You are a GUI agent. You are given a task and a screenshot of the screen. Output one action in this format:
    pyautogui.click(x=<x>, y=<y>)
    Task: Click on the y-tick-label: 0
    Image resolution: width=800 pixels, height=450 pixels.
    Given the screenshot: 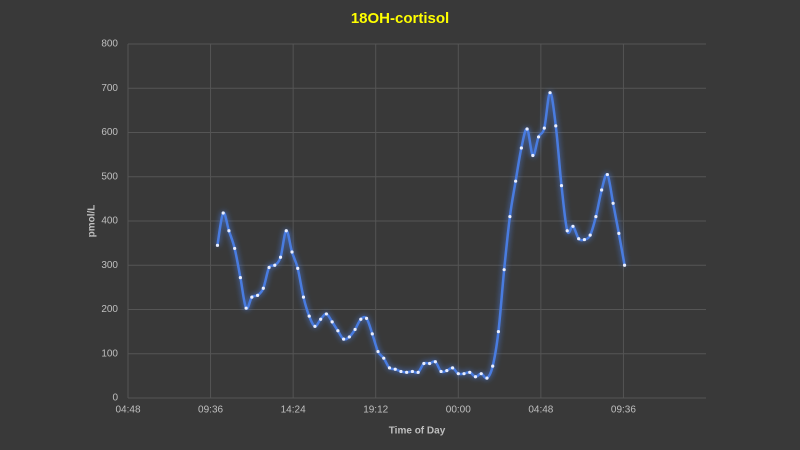 What is the action you would take?
    pyautogui.click(x=115, y=398)
    